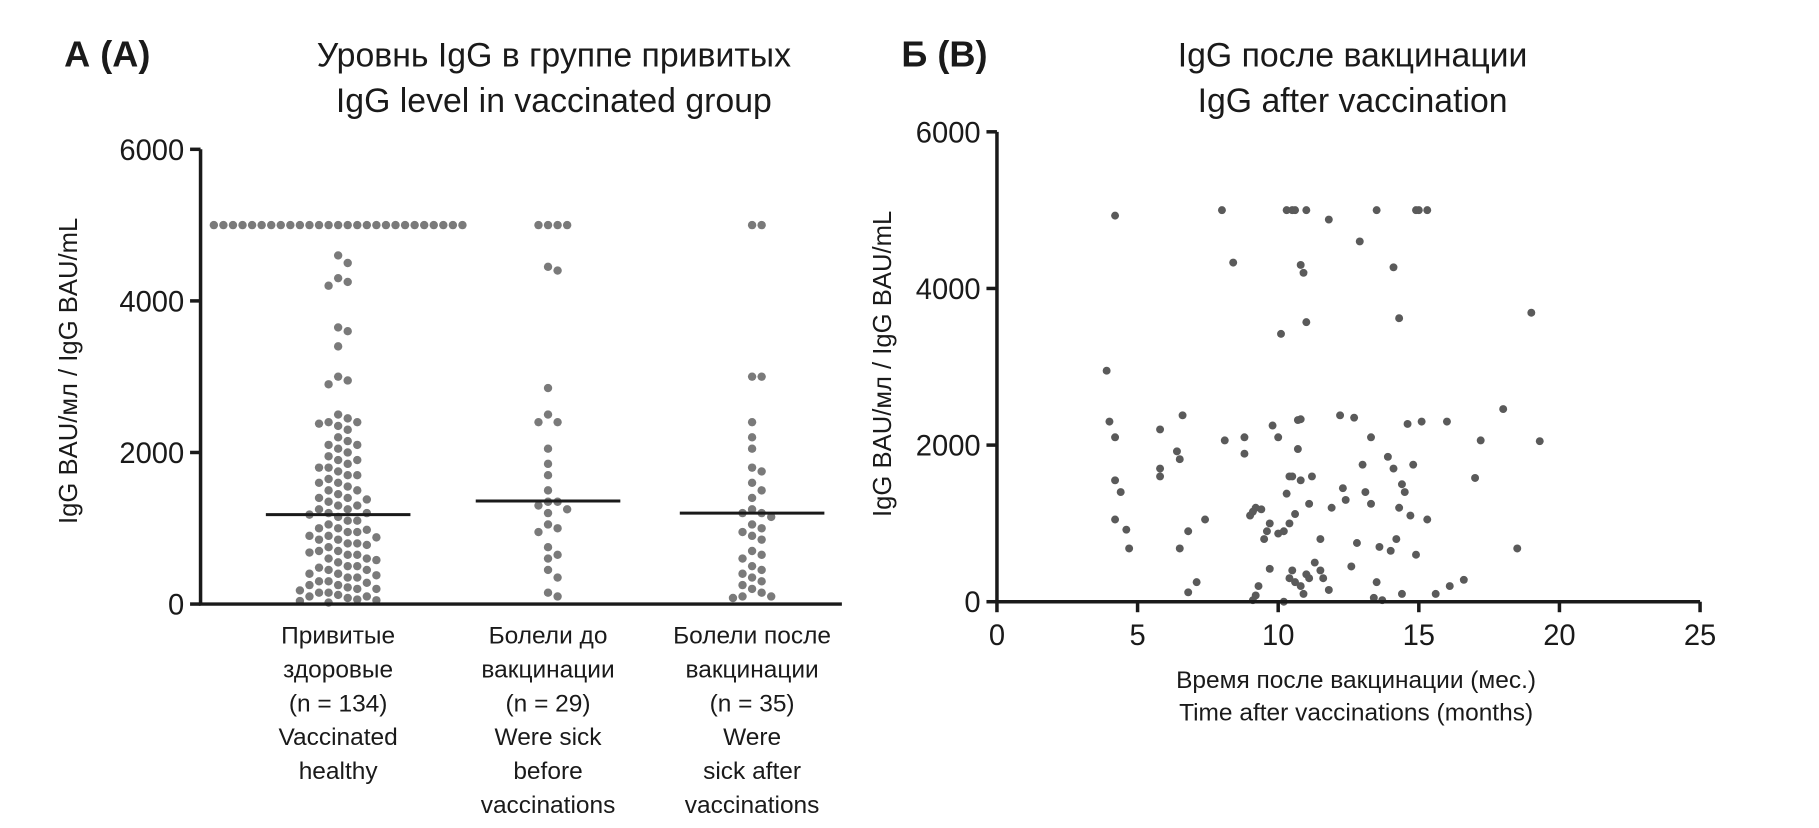  What do you see at coordinates (997, 636) in the screenshot?
I see `x-tick-label: 0` at bounding box center [997, 636].